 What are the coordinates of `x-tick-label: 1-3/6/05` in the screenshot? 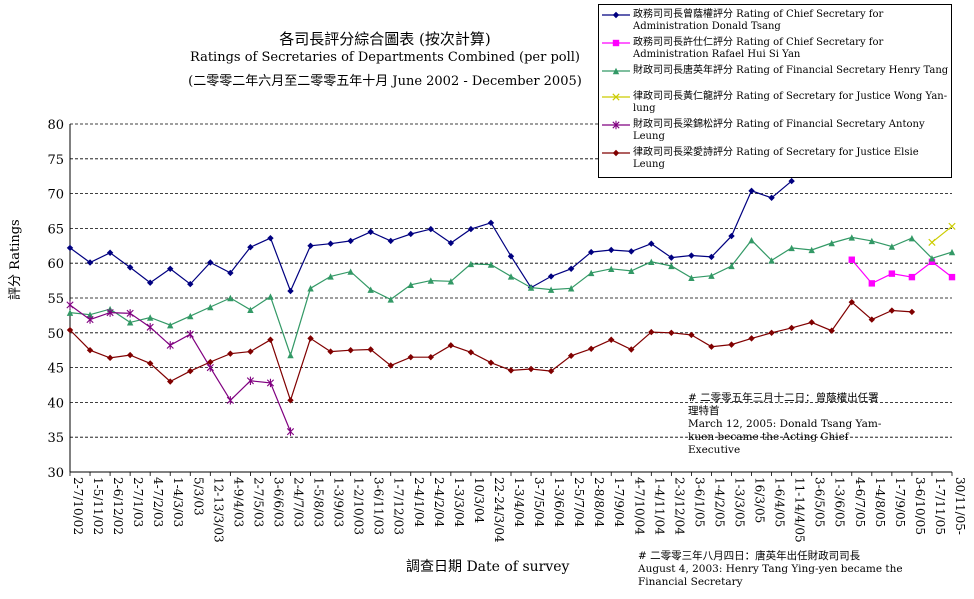 It's located at (840, 502).